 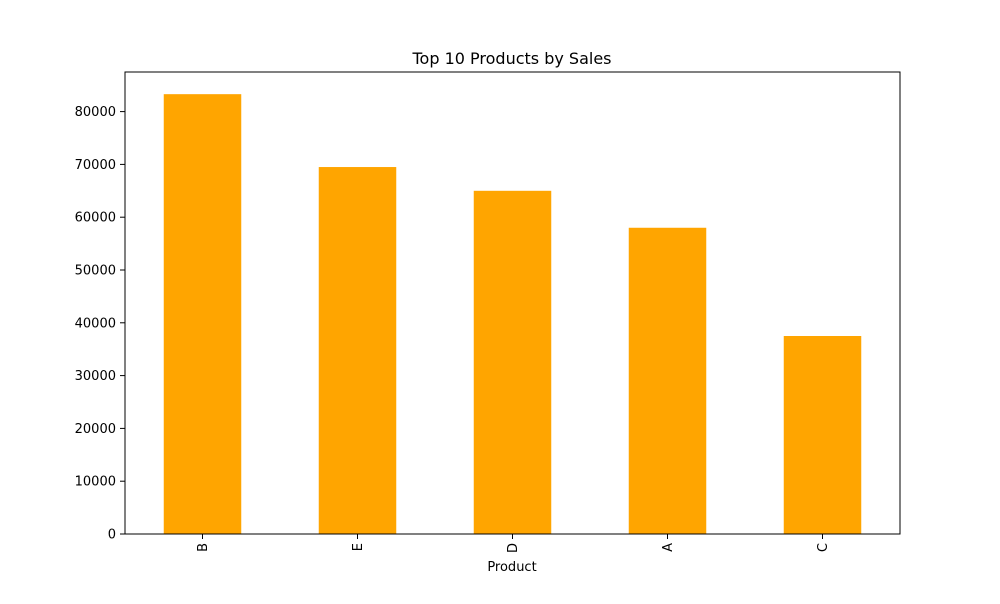 I want to click on y-tick-label: 70000, so click(x=95, y=165).